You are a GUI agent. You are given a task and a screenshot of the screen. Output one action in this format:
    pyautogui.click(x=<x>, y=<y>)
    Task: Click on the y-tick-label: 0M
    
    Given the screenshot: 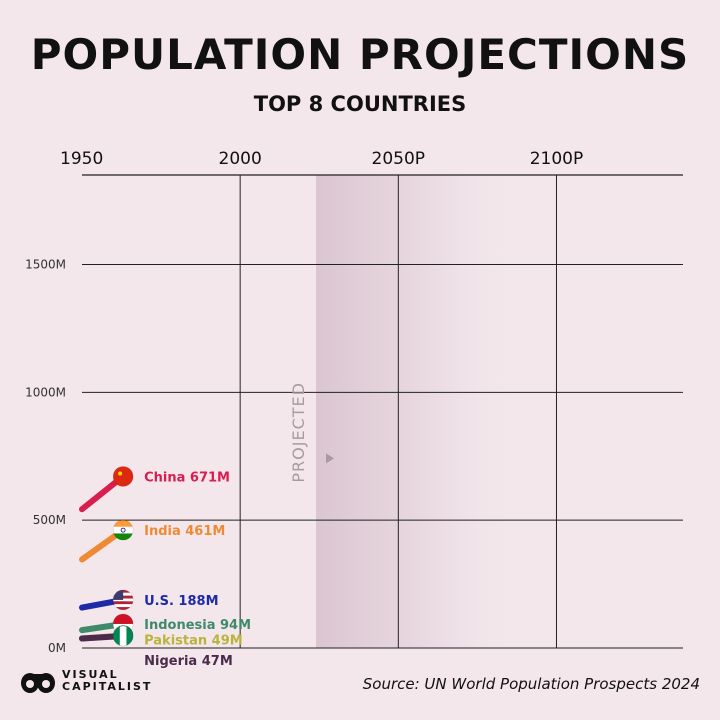 What is the action you would take?
    pyautogui.click(x=57, y=648)
    